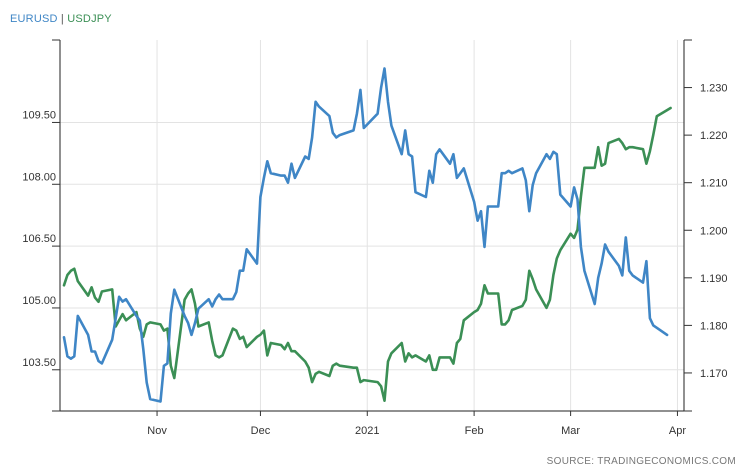 This screenshot has height=468, width=746. Describe the element at coordinates (157, 431) in the screenshot. I see `x-tick-label: Nov` at that location.